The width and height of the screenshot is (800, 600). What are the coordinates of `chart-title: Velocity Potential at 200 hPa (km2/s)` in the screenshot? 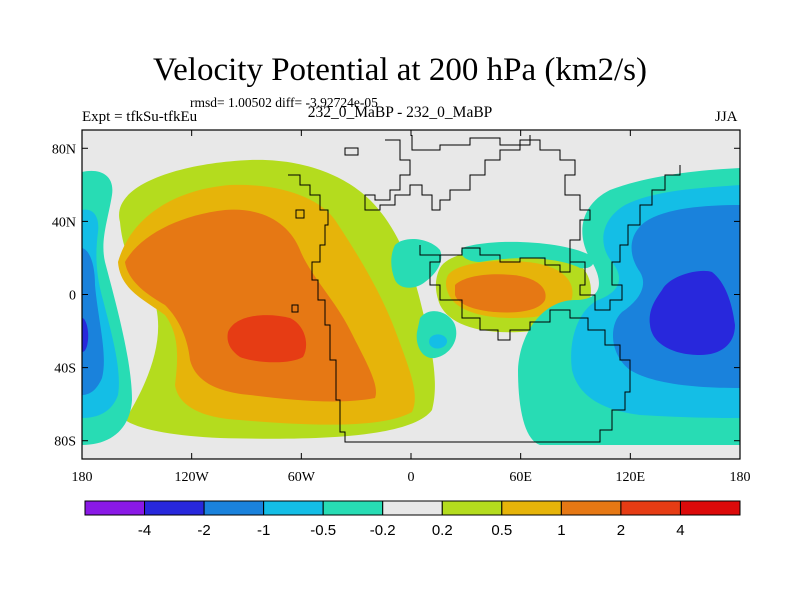 It's located at (400, 70).